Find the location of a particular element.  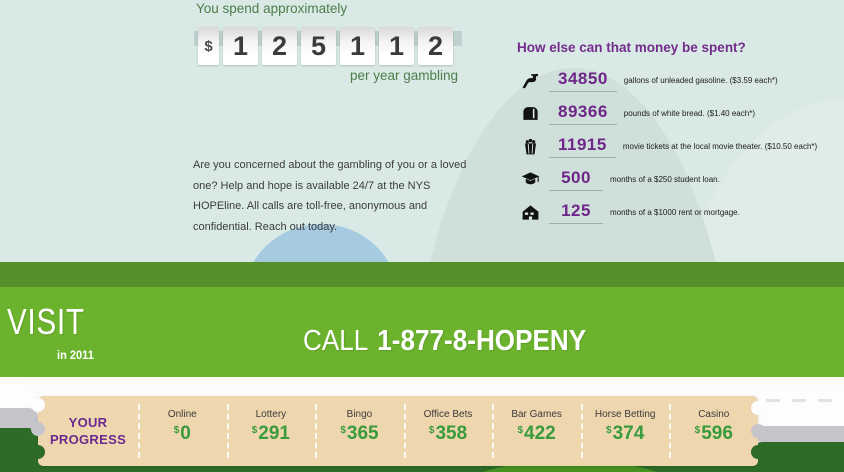

progress-step-casino: Casino $596 is located at coordinates (713, 431).